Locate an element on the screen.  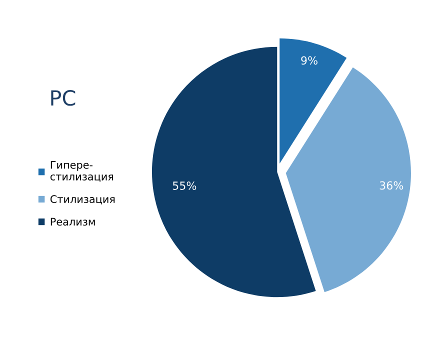
text: PC is located at coordinates (63, 98).